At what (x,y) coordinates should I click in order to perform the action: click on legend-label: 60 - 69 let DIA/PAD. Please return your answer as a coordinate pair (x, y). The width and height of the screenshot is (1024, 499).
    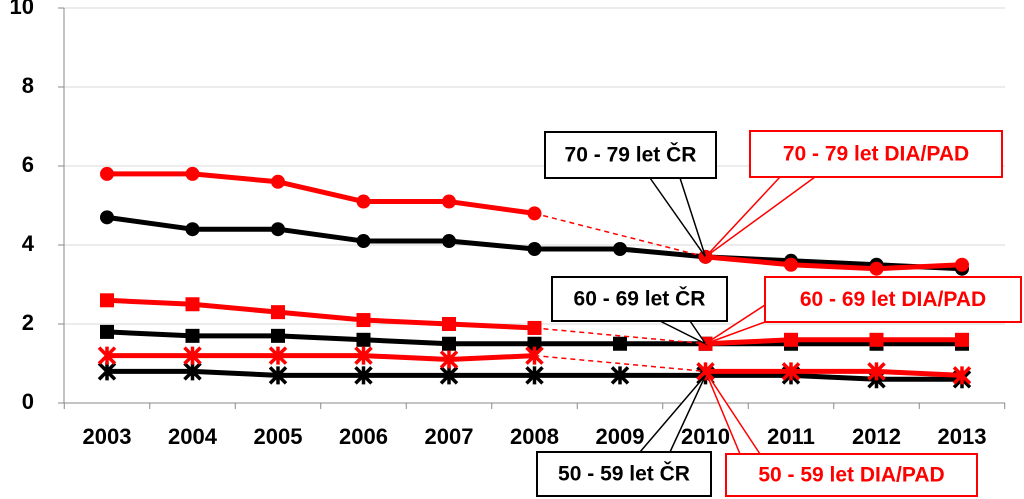
    Looking at the image, I should click on (893, 299).